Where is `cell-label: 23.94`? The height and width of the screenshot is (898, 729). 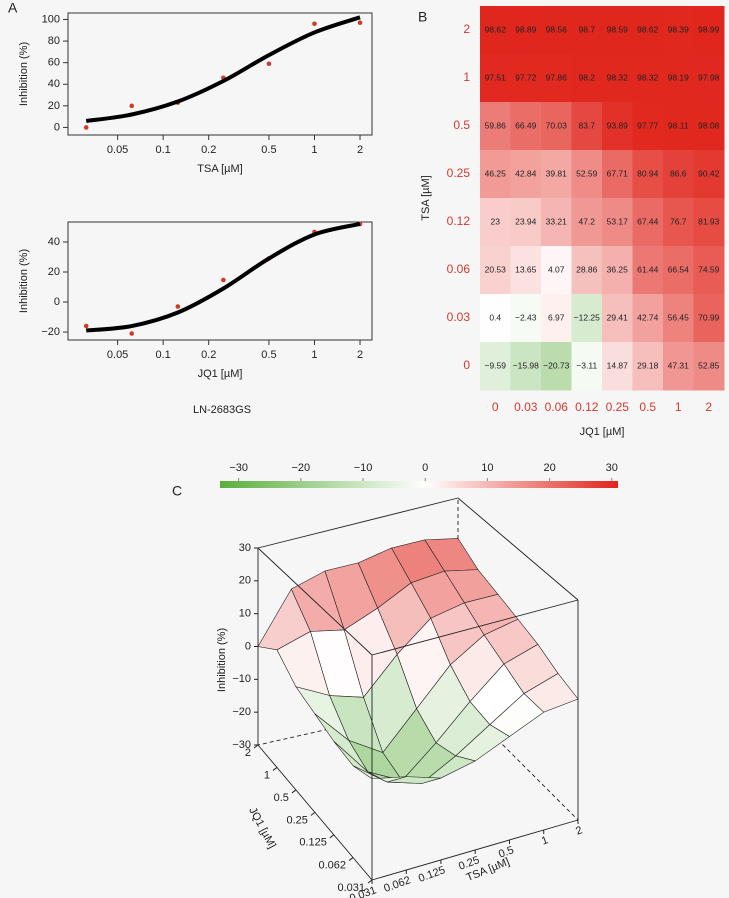 cell-label: 23.94 is located at coordinates (526, 221).